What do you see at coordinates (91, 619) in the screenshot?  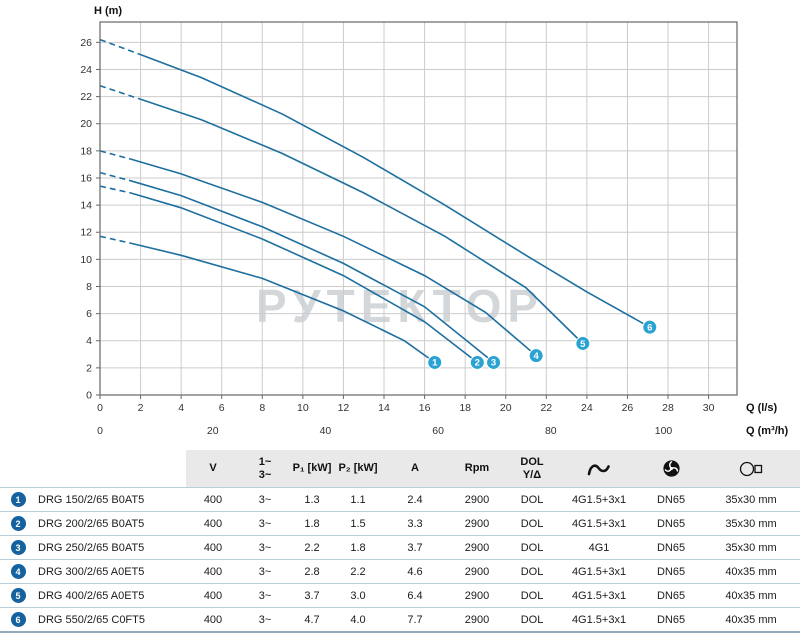 I see `cell-model: DRG 550/2/65 C0FT5` at bounding box center [91, 619].